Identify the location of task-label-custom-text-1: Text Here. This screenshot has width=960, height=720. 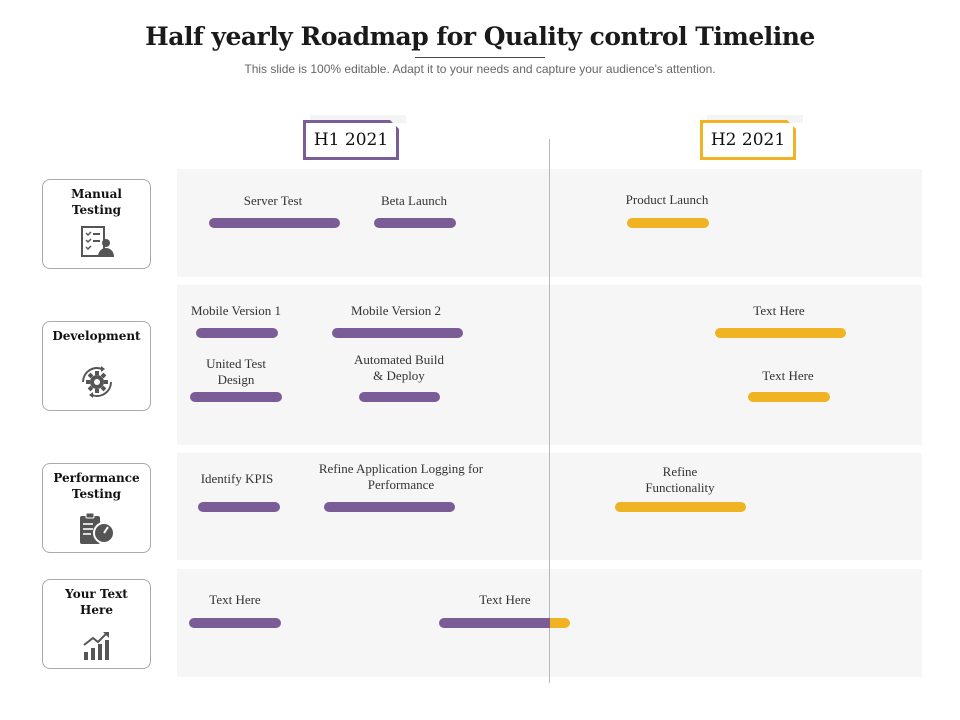
(235, 599).